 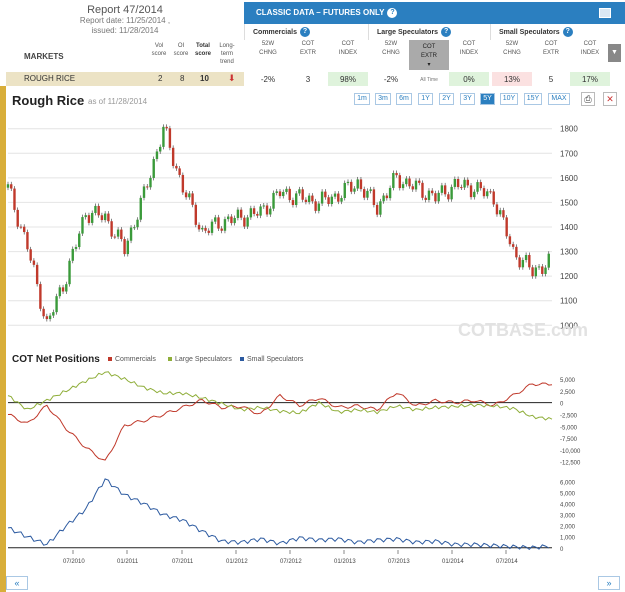 What do you see at coordinates (404, 99) in the screenshot?
I see `range-button-6m: 6m` at bounding box center [404, 99].